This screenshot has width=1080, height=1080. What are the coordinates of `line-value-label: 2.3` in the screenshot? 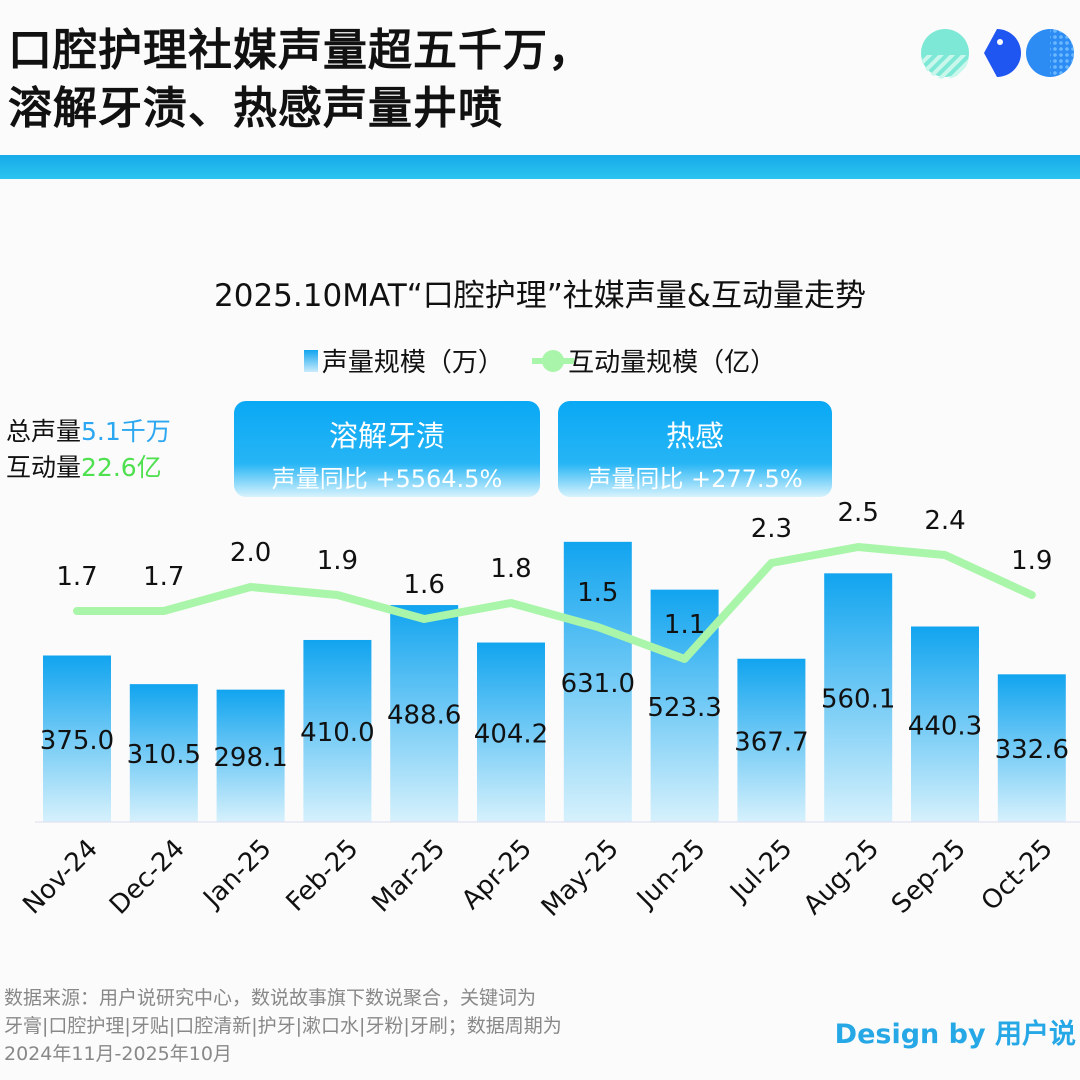 It's located at (771, 529).